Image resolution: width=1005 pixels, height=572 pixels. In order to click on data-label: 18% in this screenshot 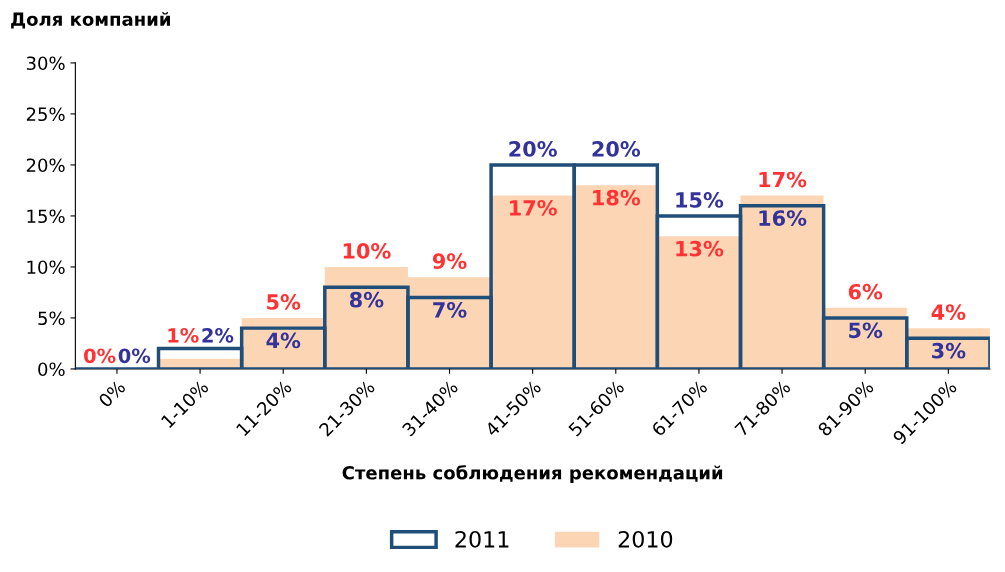, I will do `click(617, 197)`.